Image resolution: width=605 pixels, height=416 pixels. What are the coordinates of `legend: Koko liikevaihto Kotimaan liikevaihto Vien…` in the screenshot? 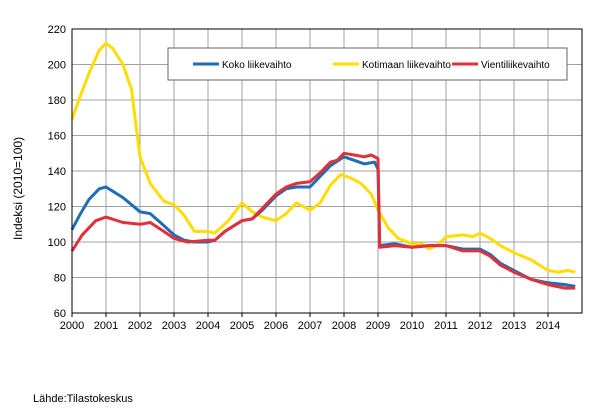 It's located at (367, 64).